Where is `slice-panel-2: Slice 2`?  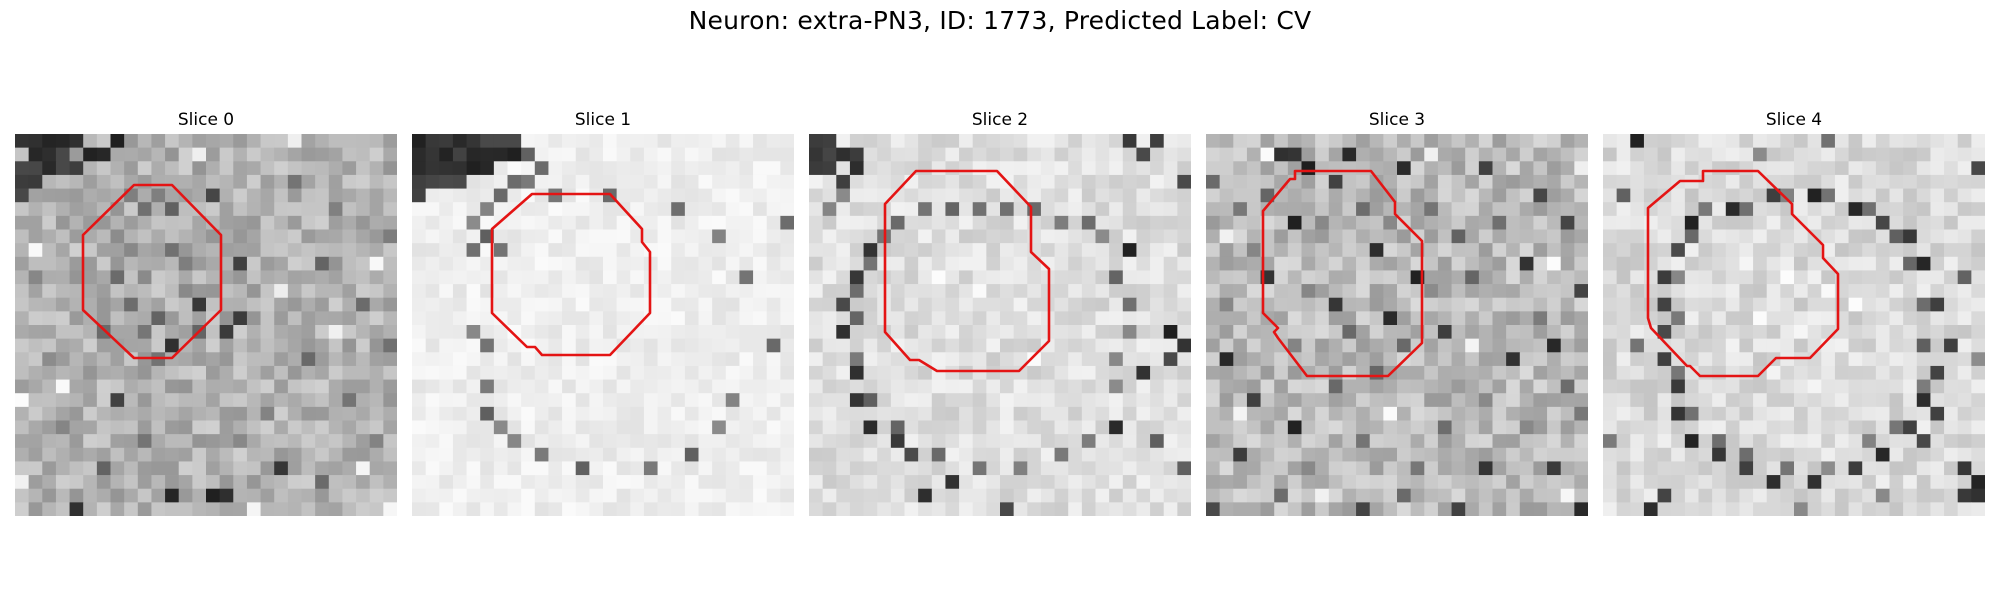
slice-panel-2: Slice 2 is located at coordinates (1000, 312).